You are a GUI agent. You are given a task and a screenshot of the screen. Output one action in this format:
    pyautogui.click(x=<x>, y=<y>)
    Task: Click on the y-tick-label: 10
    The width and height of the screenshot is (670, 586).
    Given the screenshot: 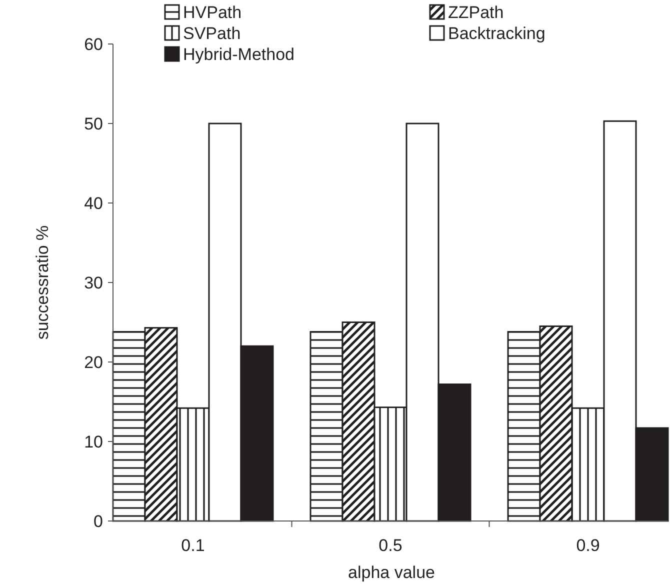 What is the action you would take?
    pyautogui.click(x=93, y=442)
    